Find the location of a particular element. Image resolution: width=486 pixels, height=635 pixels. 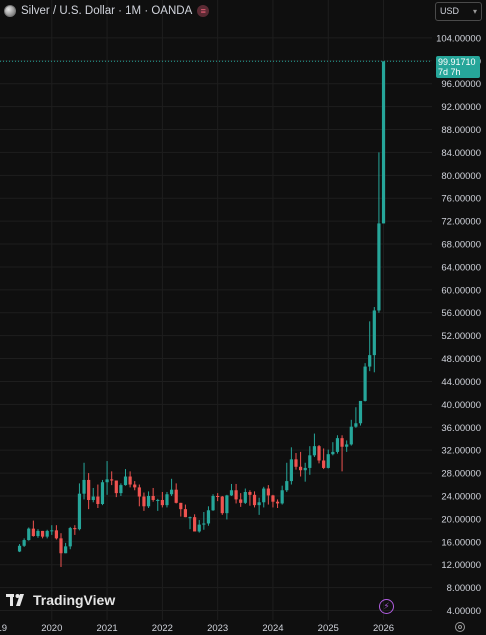

y-tick-label: 8.00000 is located at coordinates (464, 588).